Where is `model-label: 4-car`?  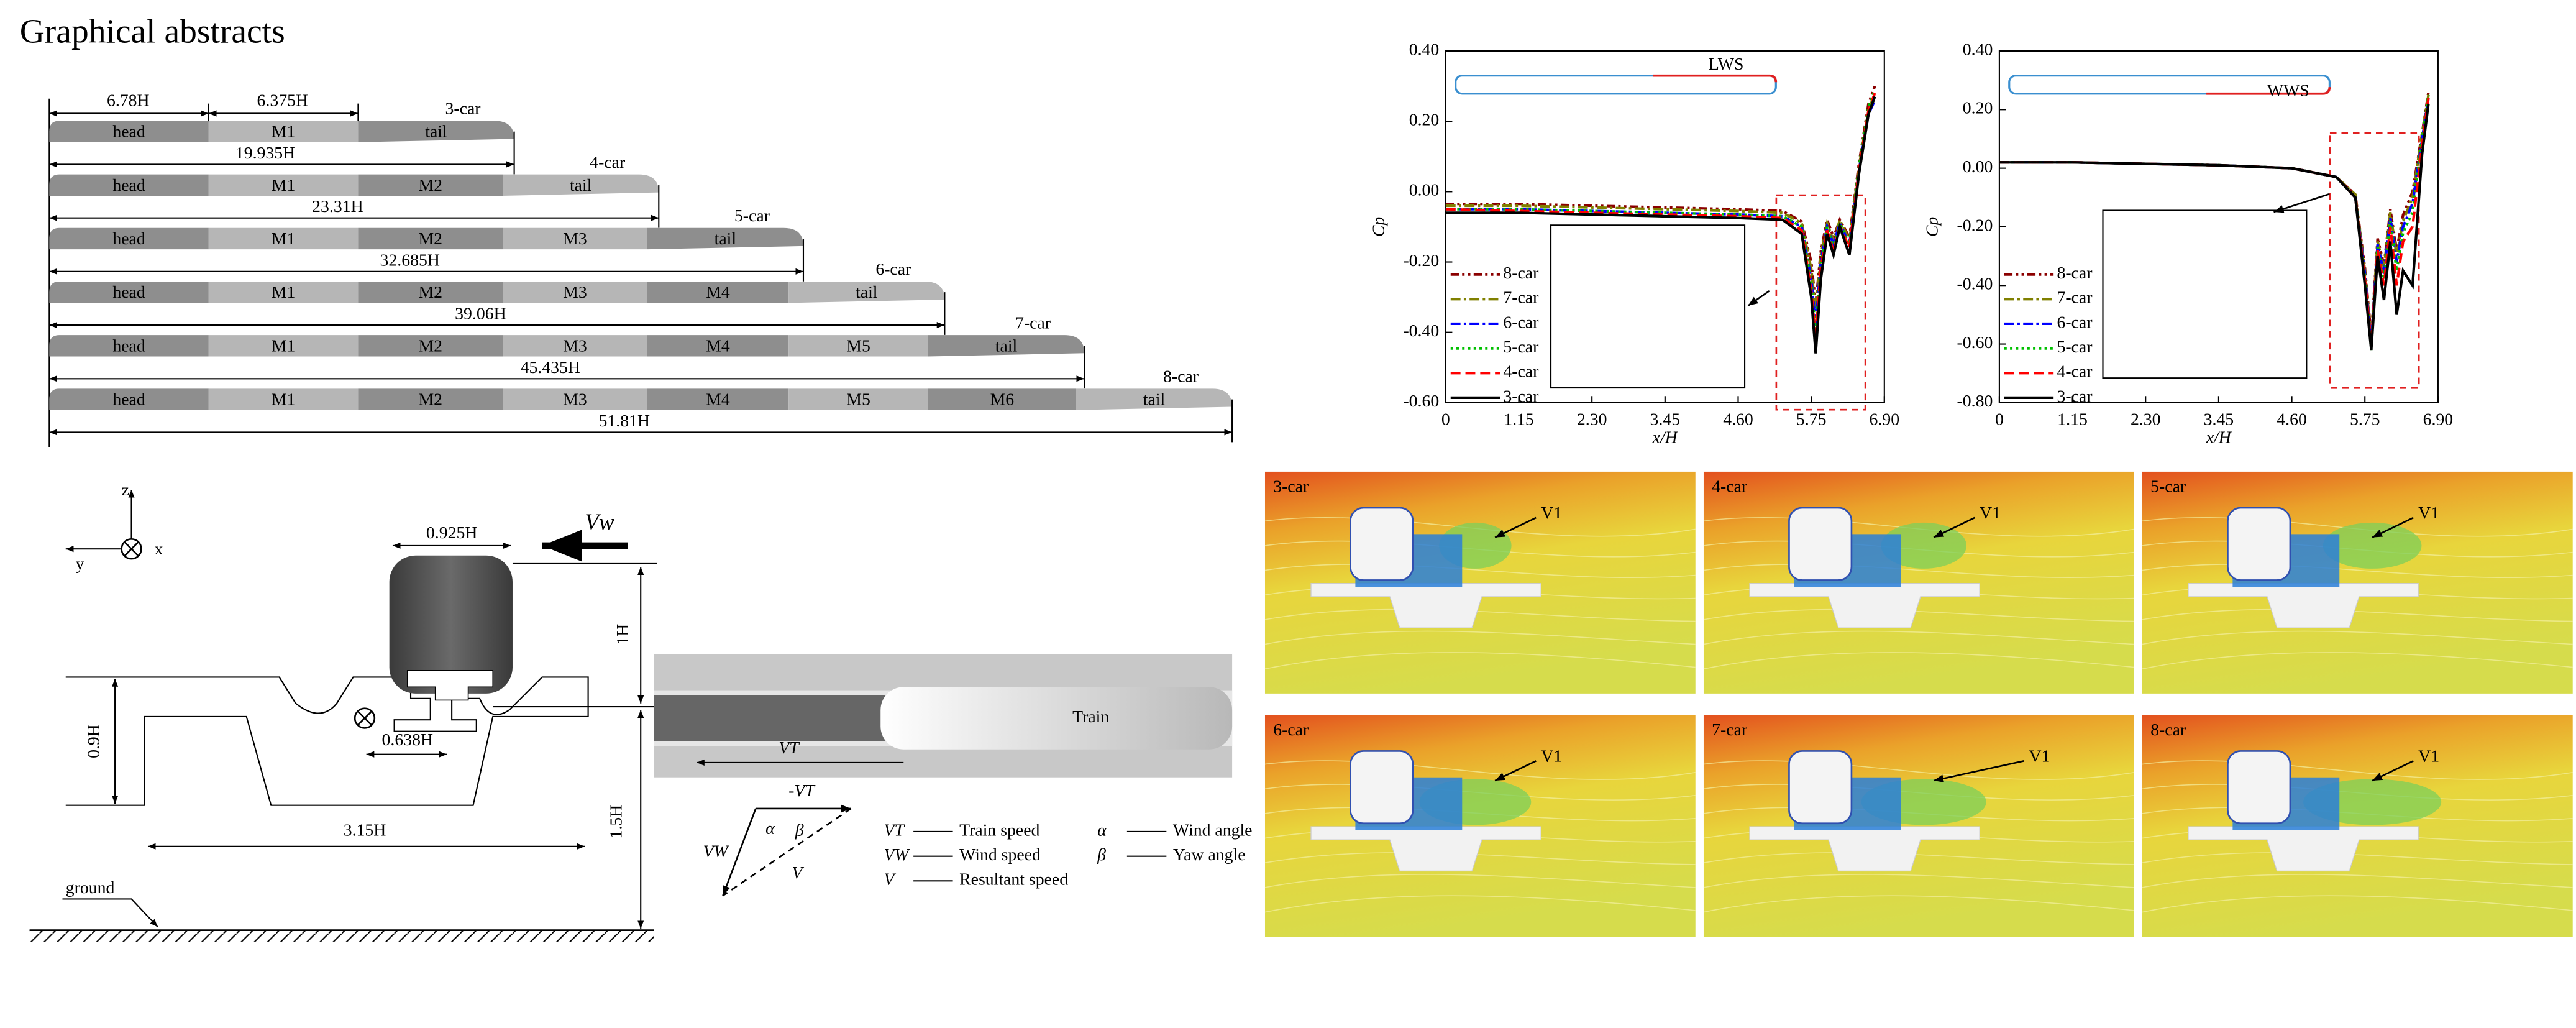 model-label: 4-car is located at coordinates (607, 162).